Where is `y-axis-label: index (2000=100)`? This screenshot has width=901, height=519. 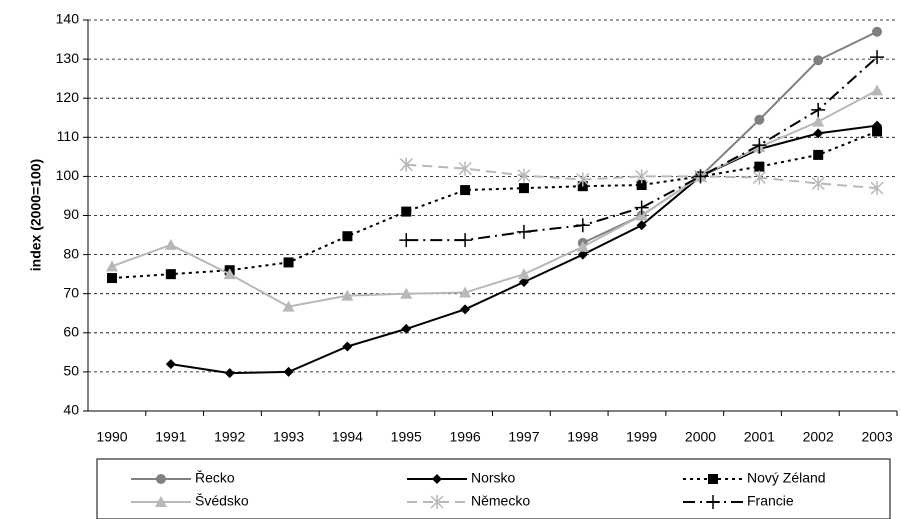 y-axis-label: index (2000=100) is located at coordinates (36, 215).